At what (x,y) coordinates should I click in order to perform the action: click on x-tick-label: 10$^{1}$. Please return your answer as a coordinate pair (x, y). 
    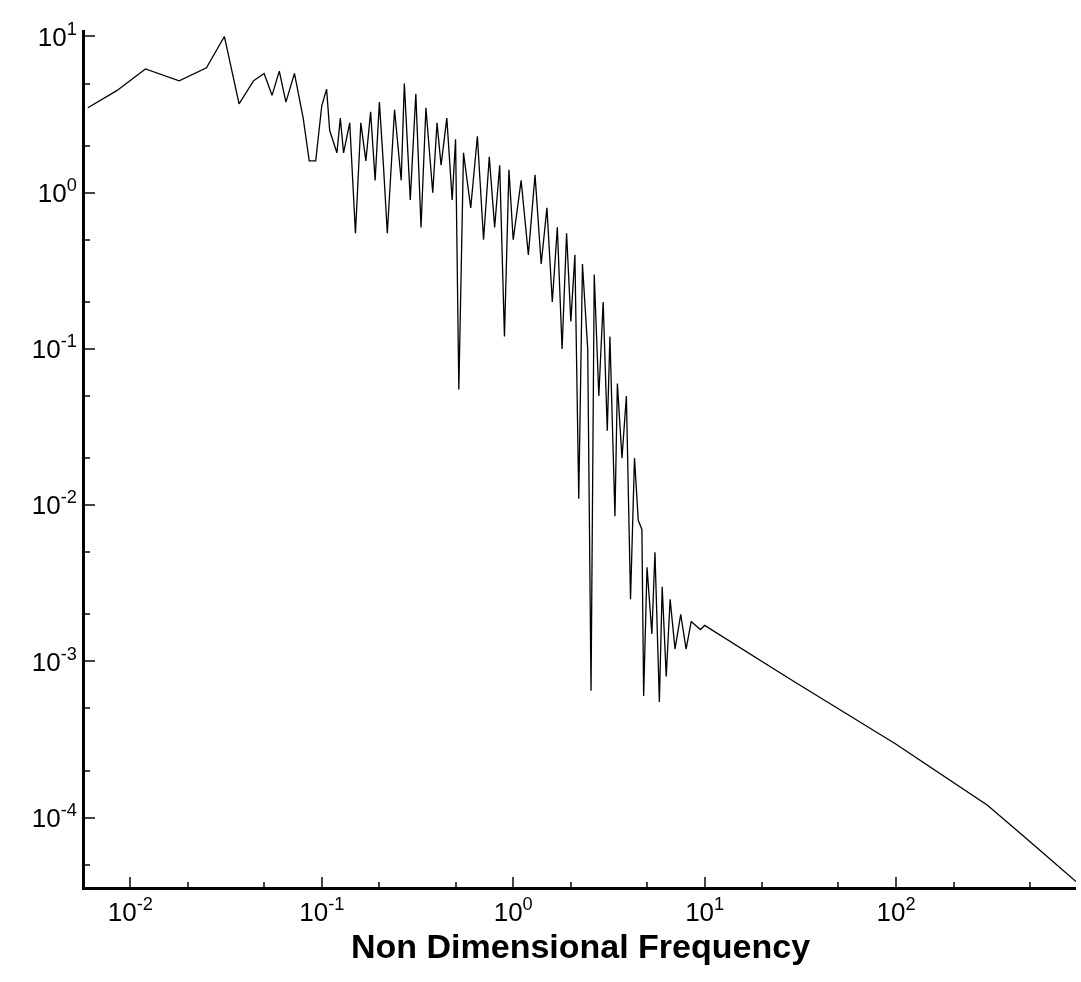
    Looking at the image, I should click on (705, 911).